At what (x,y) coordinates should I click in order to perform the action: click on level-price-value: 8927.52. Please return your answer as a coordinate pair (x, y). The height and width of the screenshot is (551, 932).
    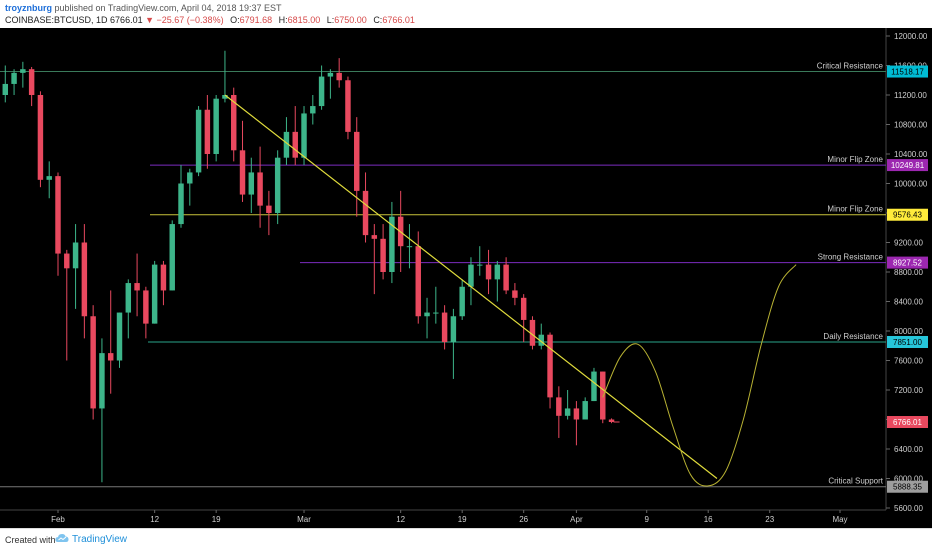
    Looking at the image, I should click on (907, 263).